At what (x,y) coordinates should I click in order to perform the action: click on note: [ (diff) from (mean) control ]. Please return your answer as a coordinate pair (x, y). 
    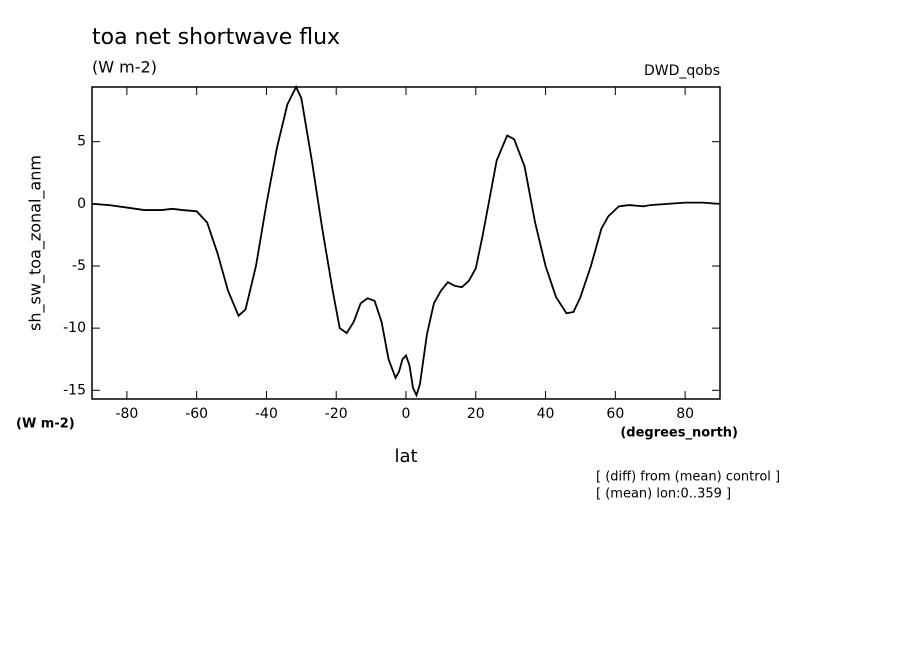
    Looking at the image, I should click on (688, 477).